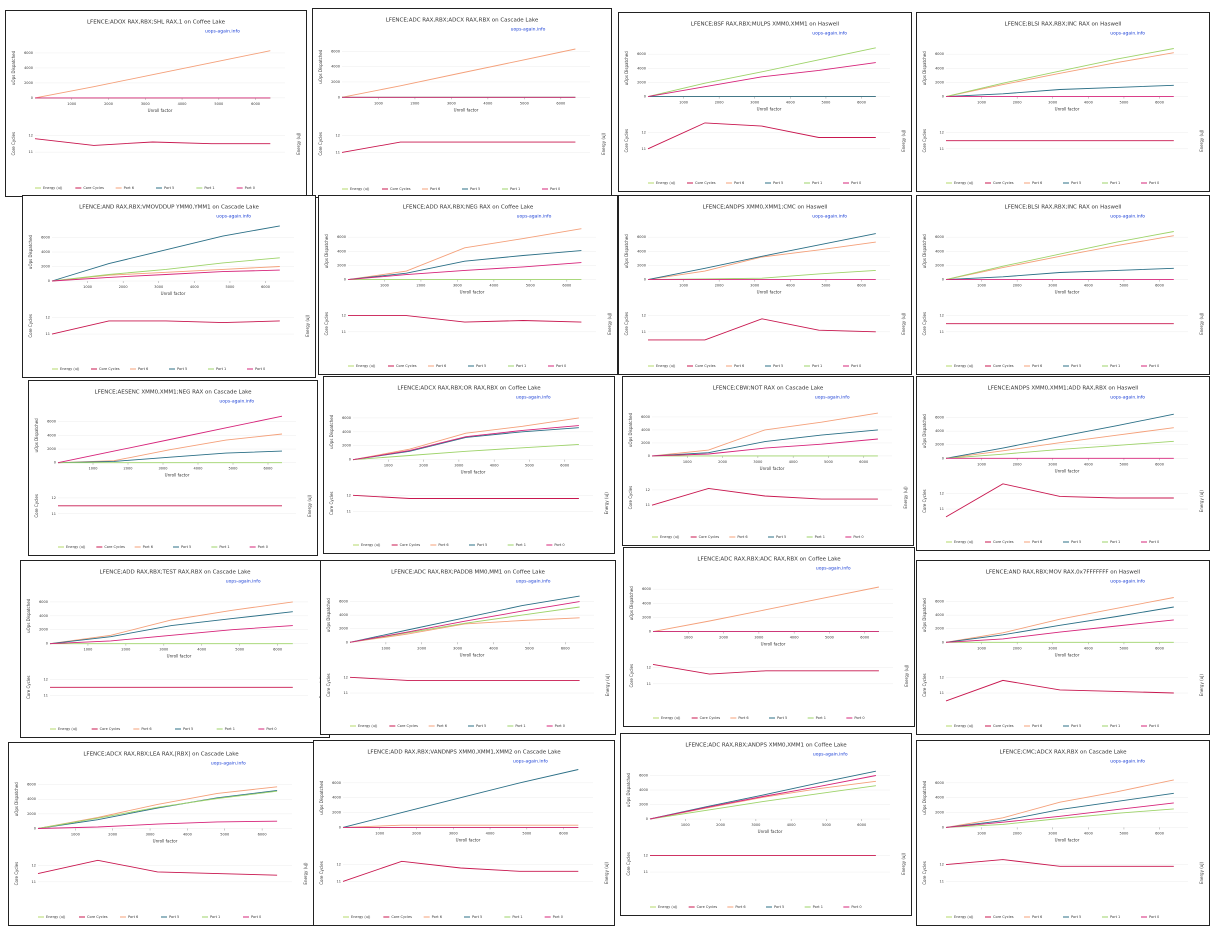  Describe the element at coordinates (435, 189) in the screenshot. I see `legend-label: Port 6` at that location.